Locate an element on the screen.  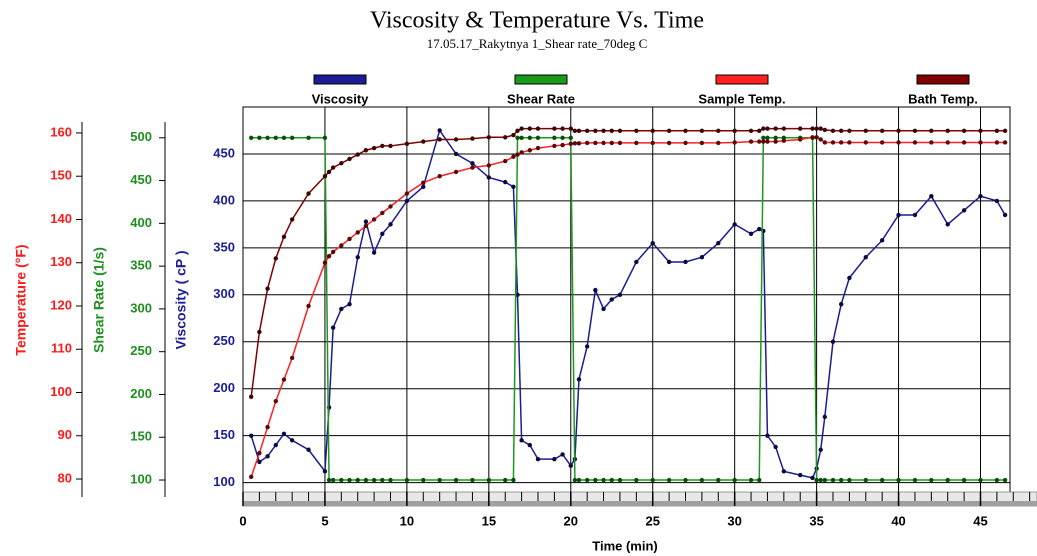
legend-swatch is located at coordinates (742, 79).